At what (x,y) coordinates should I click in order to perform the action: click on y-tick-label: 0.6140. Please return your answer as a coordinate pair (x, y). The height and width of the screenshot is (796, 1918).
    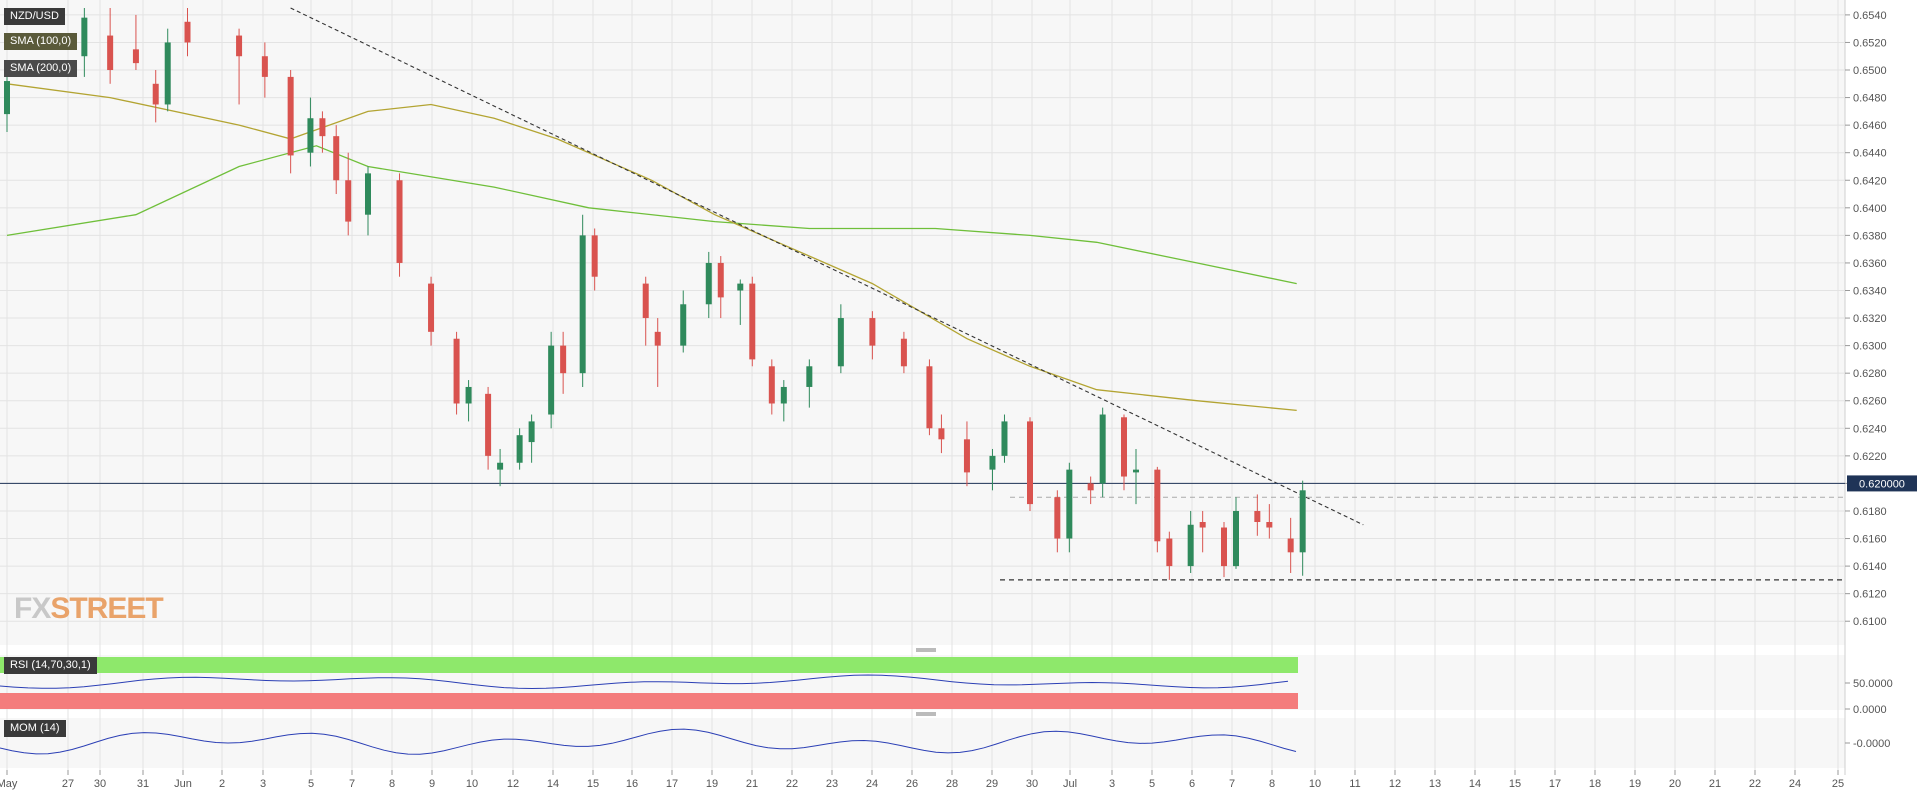
    Looking at the image, I should click on (1870, 567).